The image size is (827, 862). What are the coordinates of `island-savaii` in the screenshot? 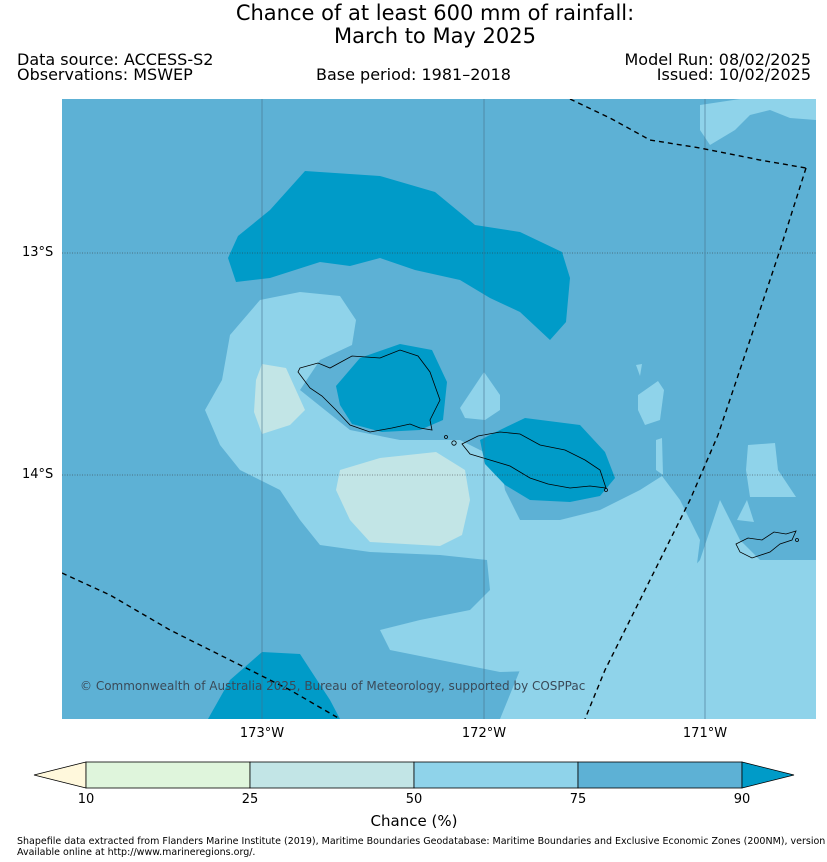 It's located at (369, 391).